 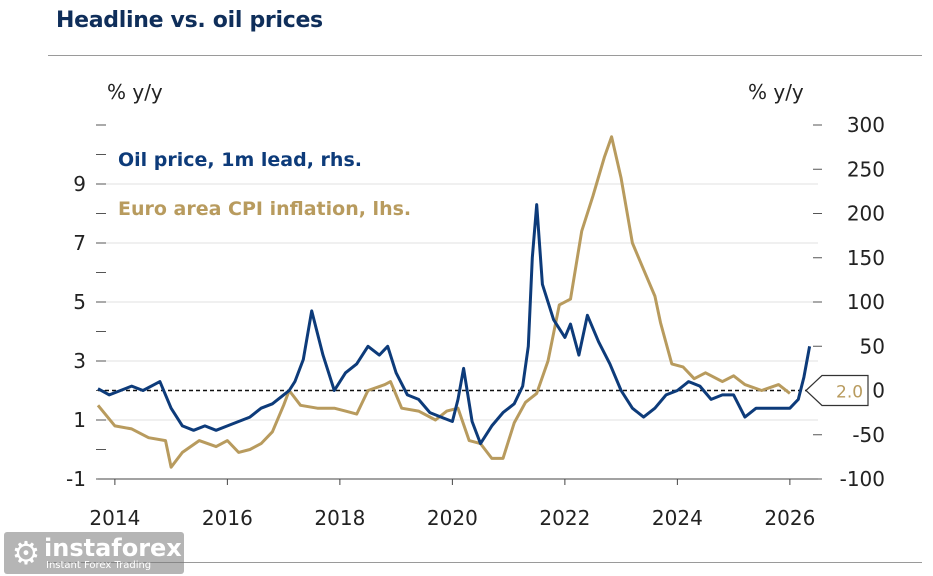 What do you see at coordinates (868, 435) in the screenshot?
I see `right-tick-label: -50` at bounding box center [868, 435].